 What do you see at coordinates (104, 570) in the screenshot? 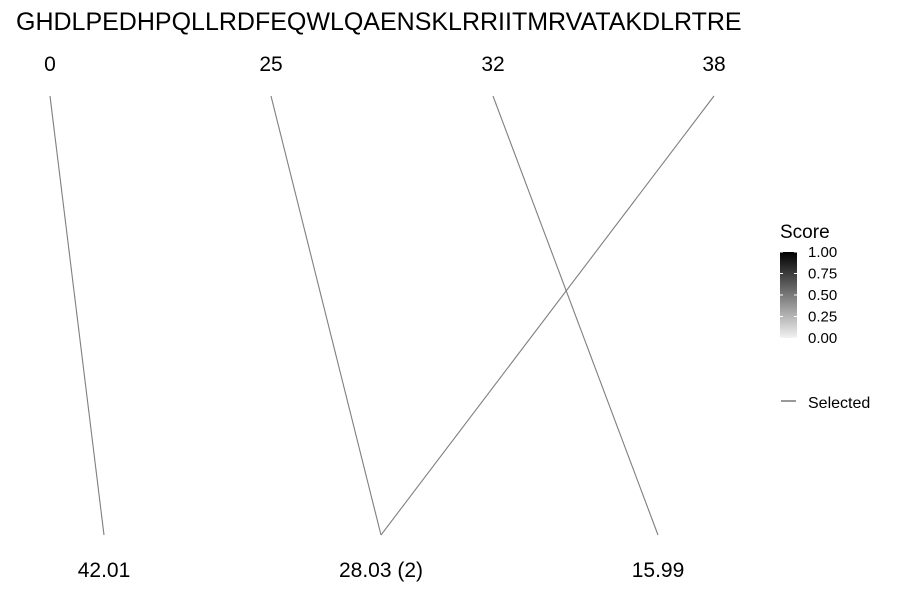
I see `bottom-value-label: 42.01` at bounding box center [104, 570].